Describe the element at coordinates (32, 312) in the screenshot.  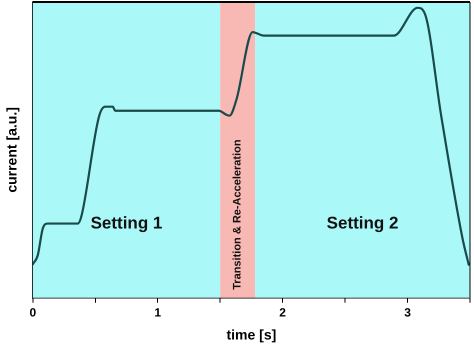
I see `x-tick-label: 0` at that location.